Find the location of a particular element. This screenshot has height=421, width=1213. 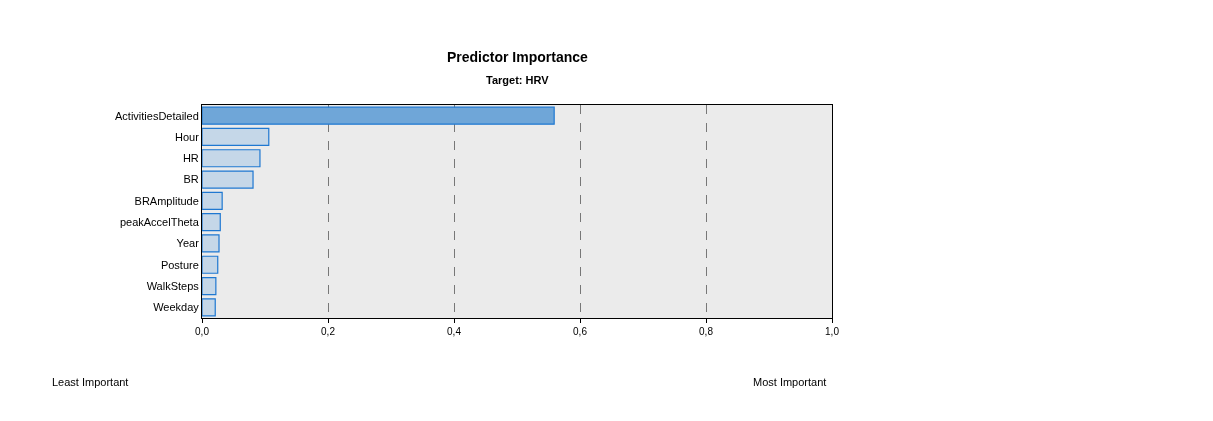

y-tick-label: HR is located at coordinates (190, 158).